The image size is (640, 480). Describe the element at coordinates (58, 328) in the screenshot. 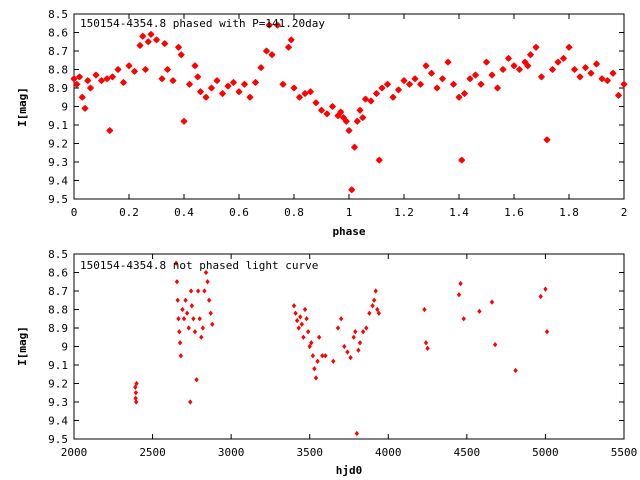

I see `y-tick-label-raw: 8.9` at that location.